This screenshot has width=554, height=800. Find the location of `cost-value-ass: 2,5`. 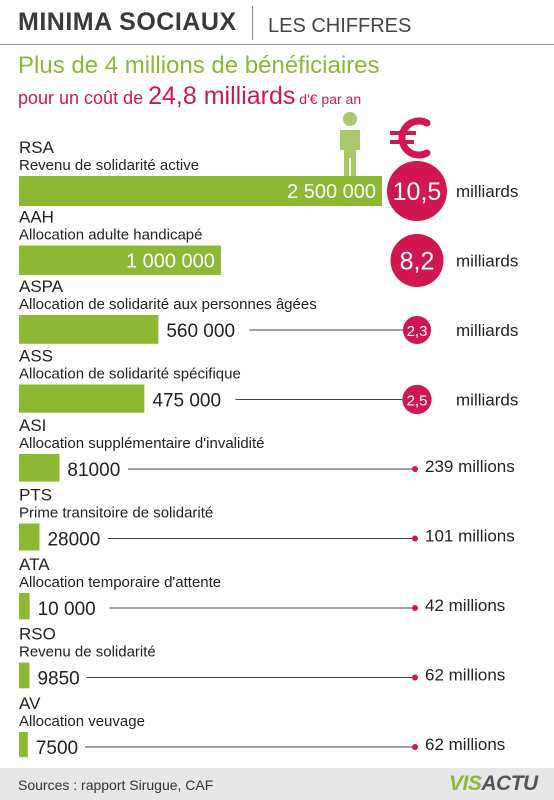

cost-value-ass: 2,5 is located at coordinates (417, 401).